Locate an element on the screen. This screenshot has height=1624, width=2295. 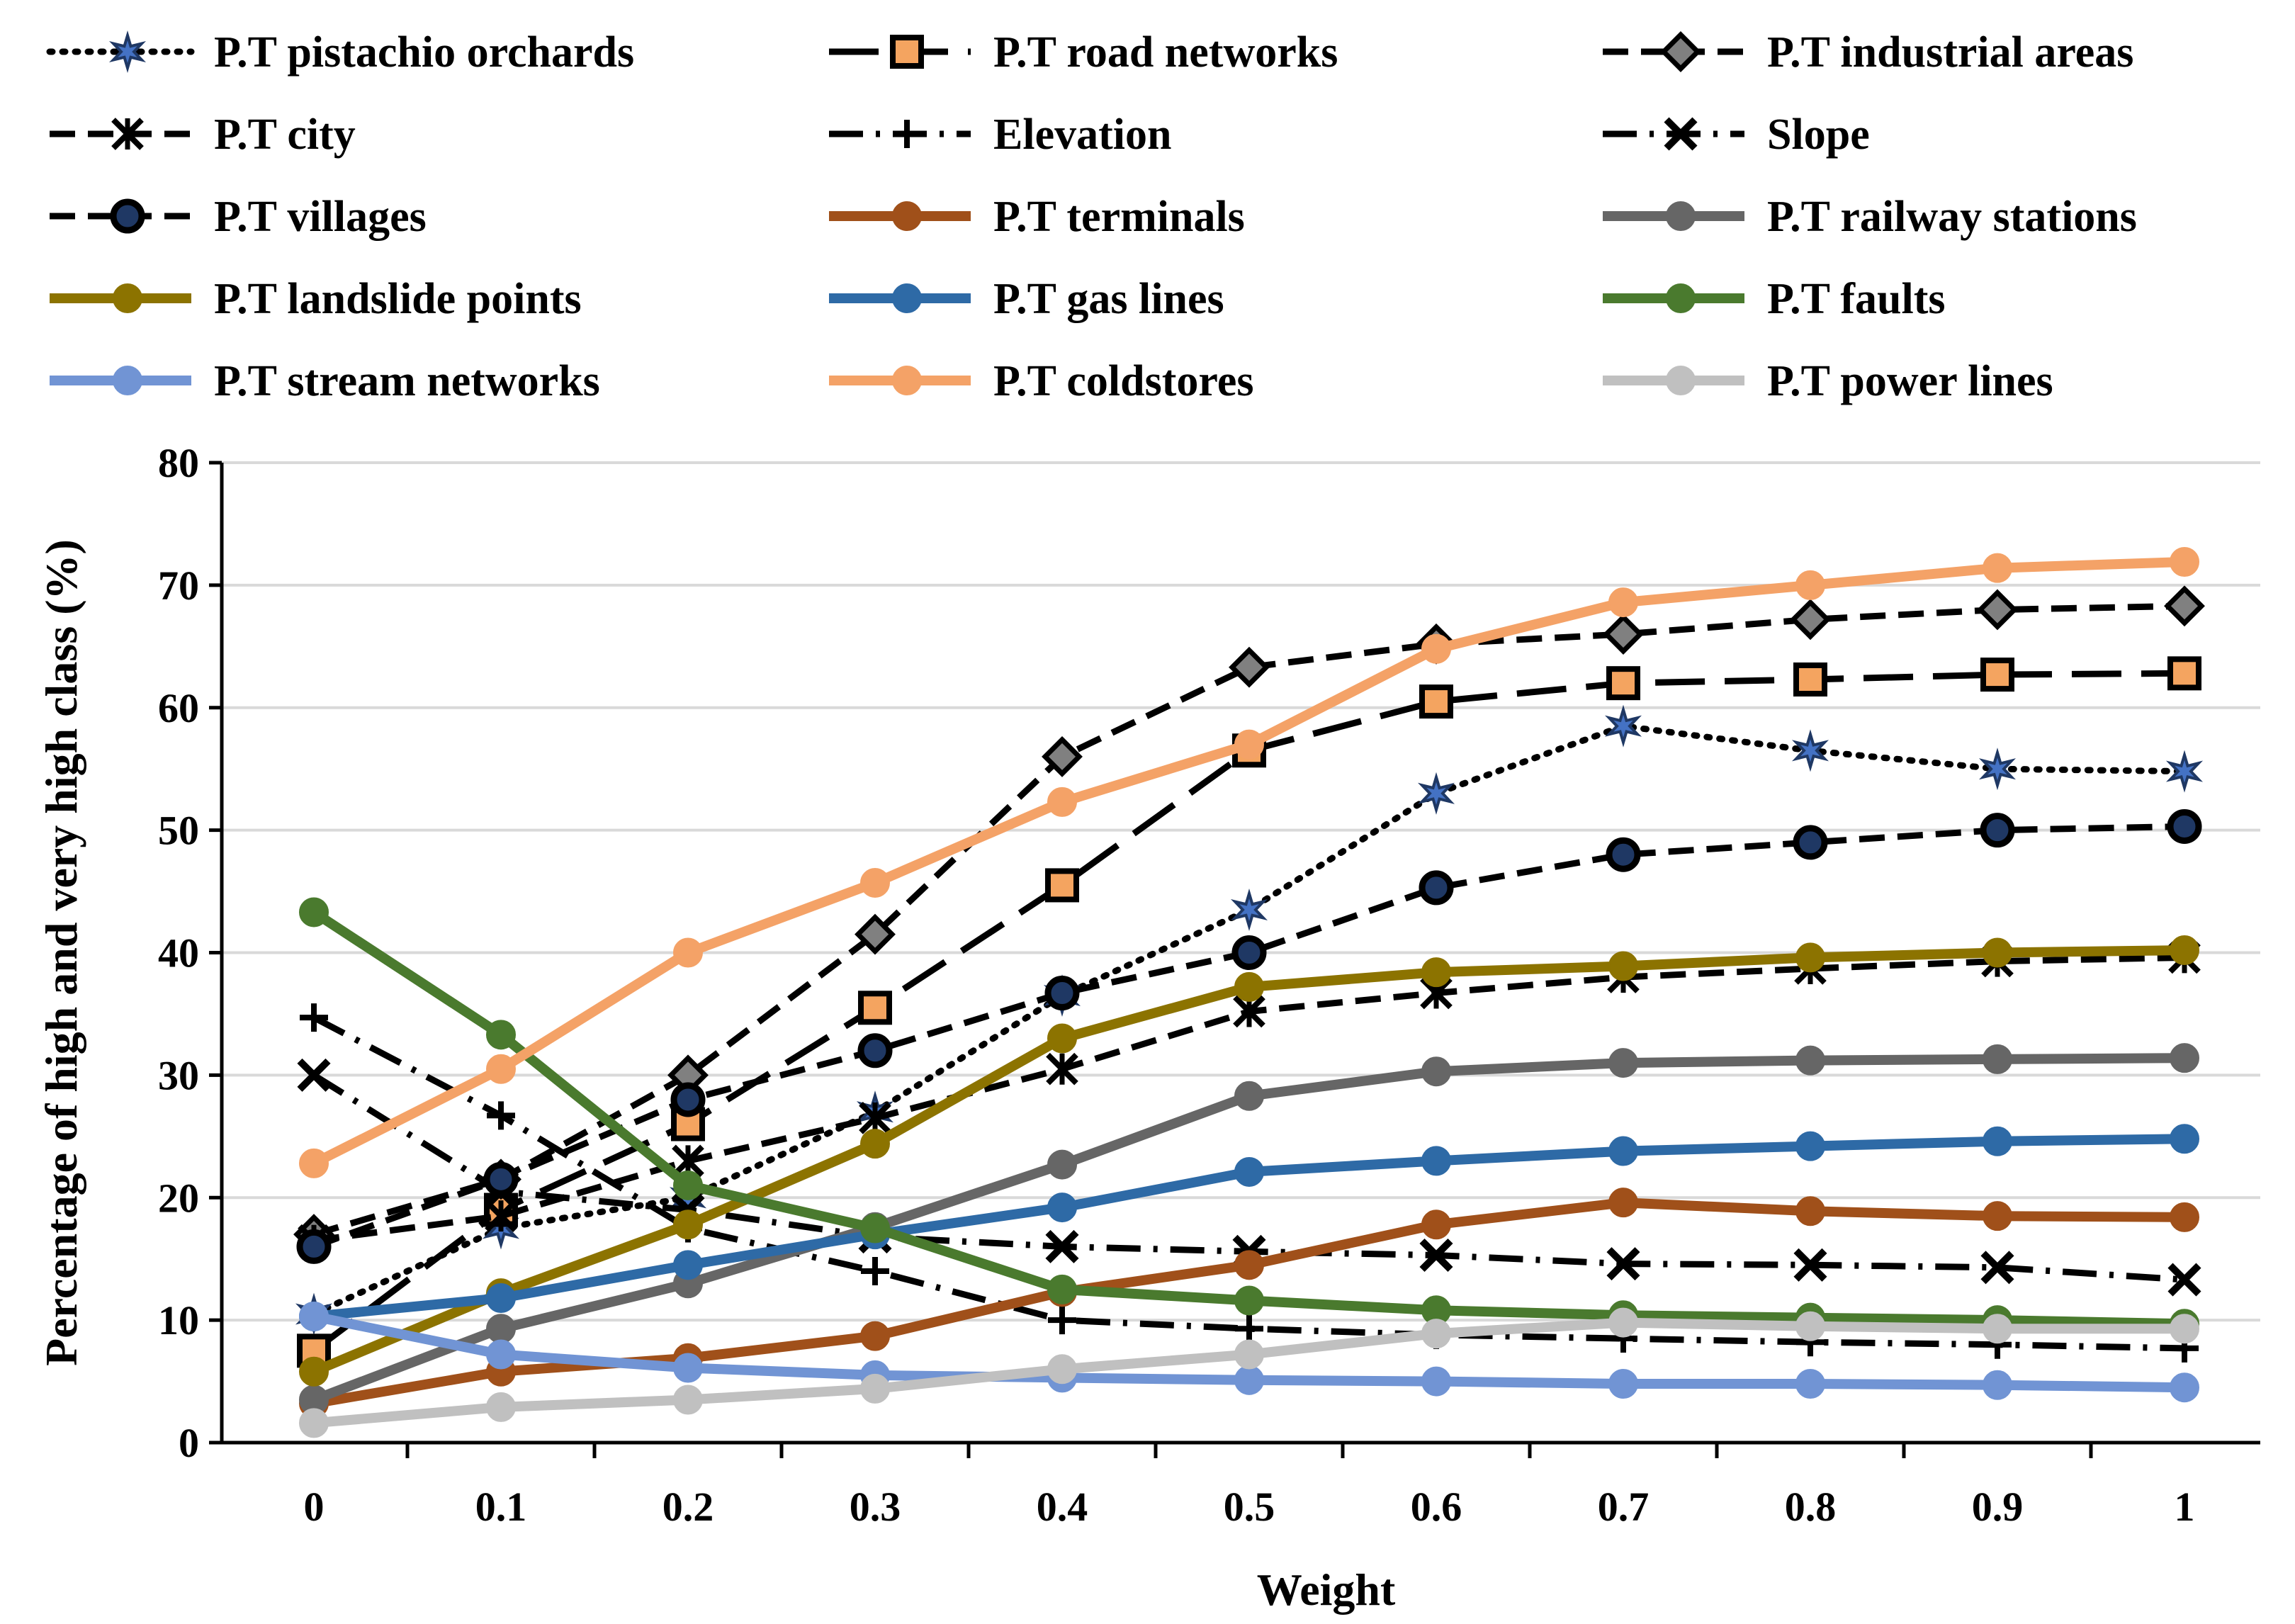
legend-item-p-t-road-networks: P.T road networks is located at coordinates (1083, 53).